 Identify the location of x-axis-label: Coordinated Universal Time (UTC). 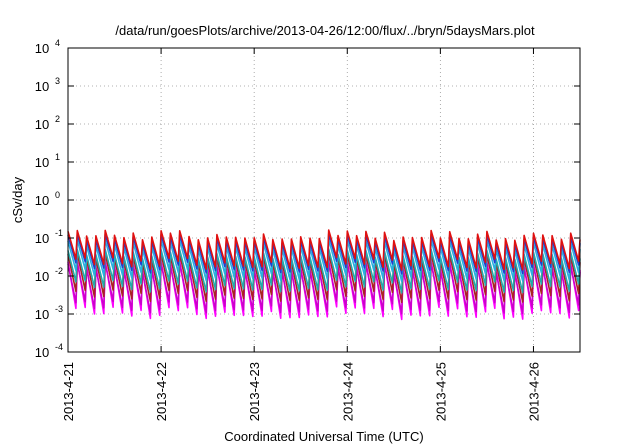
(323, 436).